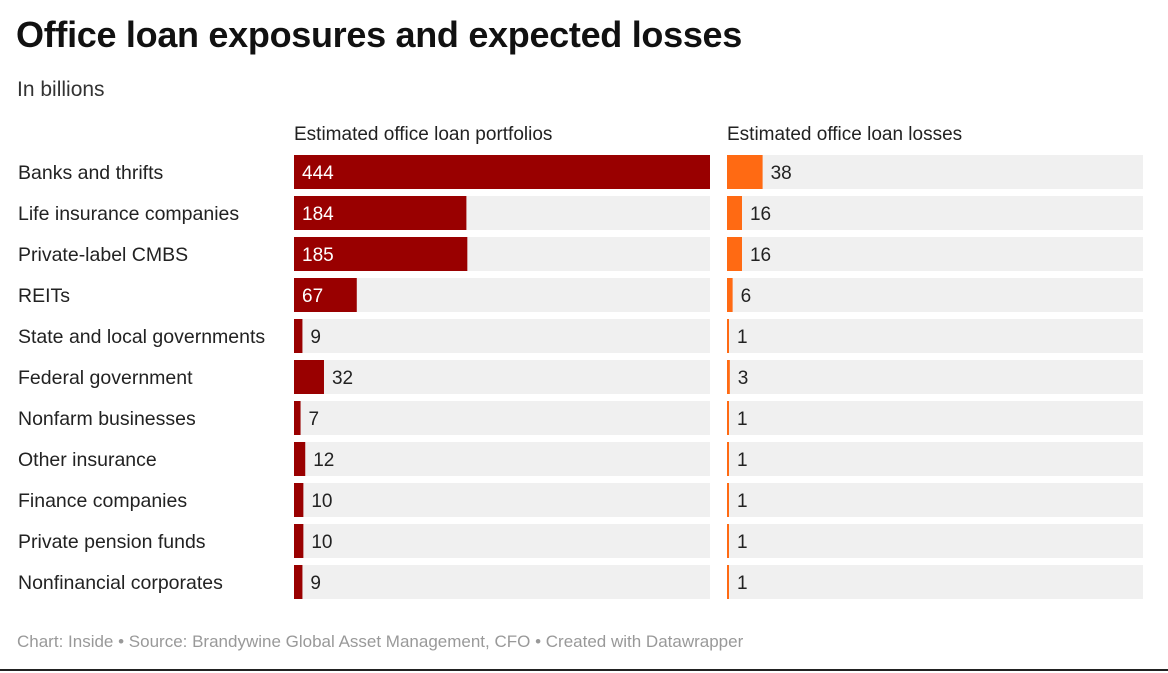  Describe the element at coordinates (105, 378) in the screenshot. I see `row-label: Federal government` at that location.